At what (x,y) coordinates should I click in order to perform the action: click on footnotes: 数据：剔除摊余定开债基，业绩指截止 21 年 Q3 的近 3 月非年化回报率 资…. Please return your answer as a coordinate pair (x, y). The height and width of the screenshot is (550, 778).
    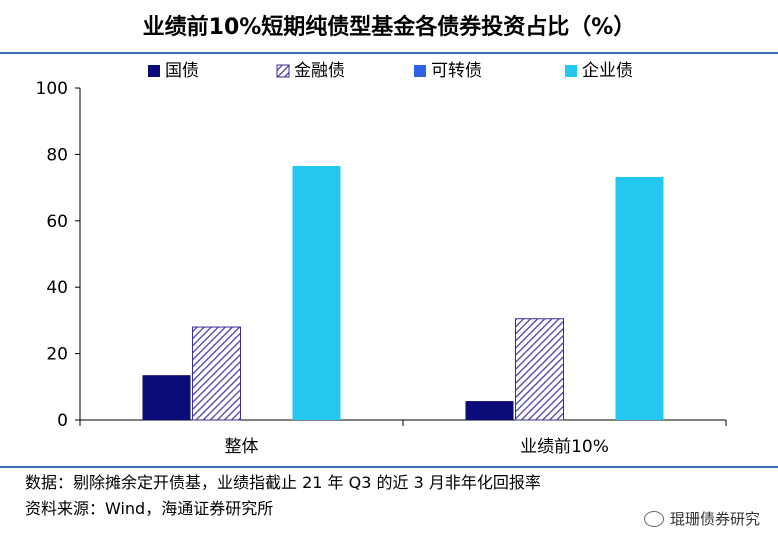
    Looking at the image, I should click on (283, 496).